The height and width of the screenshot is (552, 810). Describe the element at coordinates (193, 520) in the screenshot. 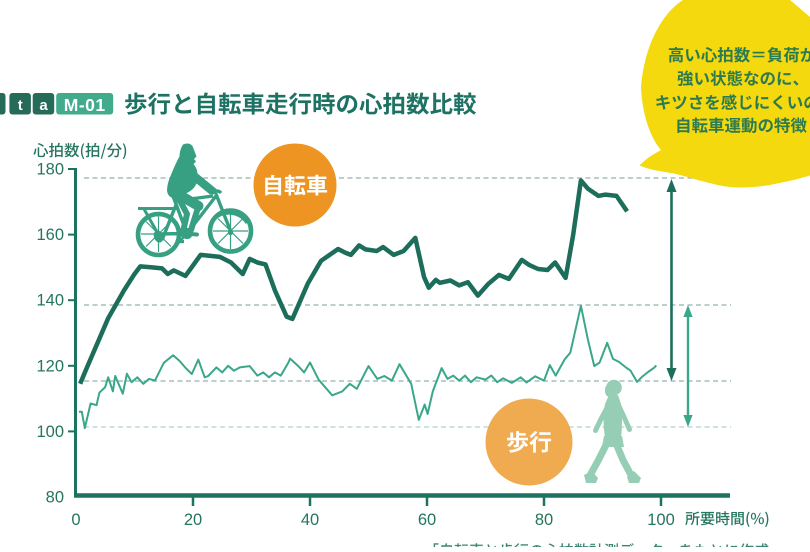

I see `svg-text: 20` at that location.